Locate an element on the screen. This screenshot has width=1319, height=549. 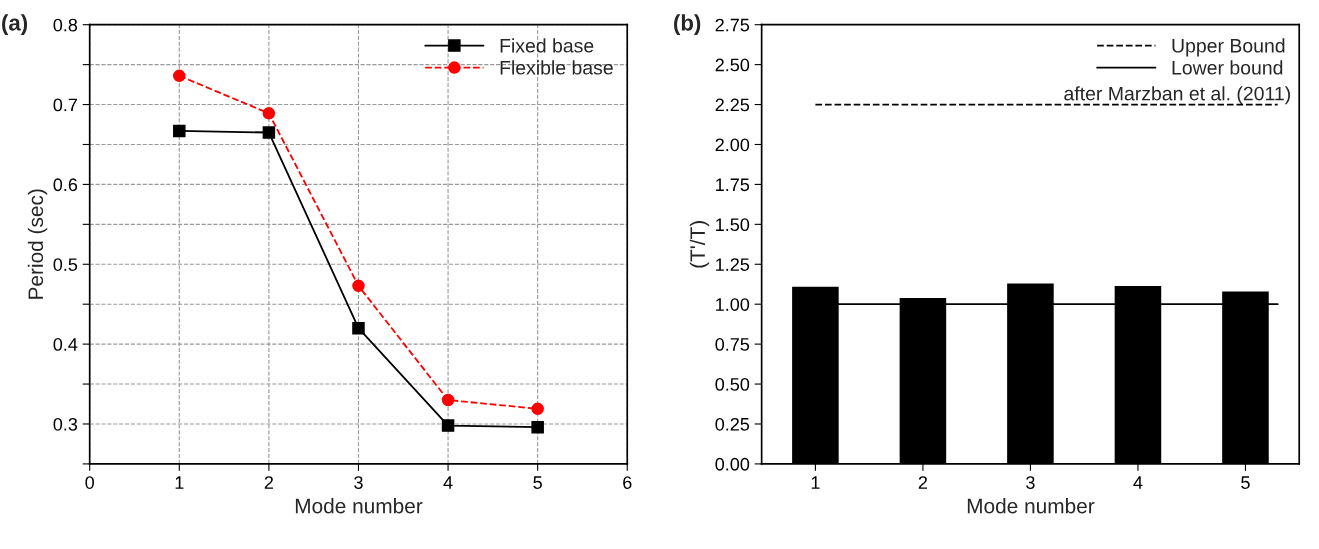
y-tick-label: 1.75 is located at coordinates (733, 185).